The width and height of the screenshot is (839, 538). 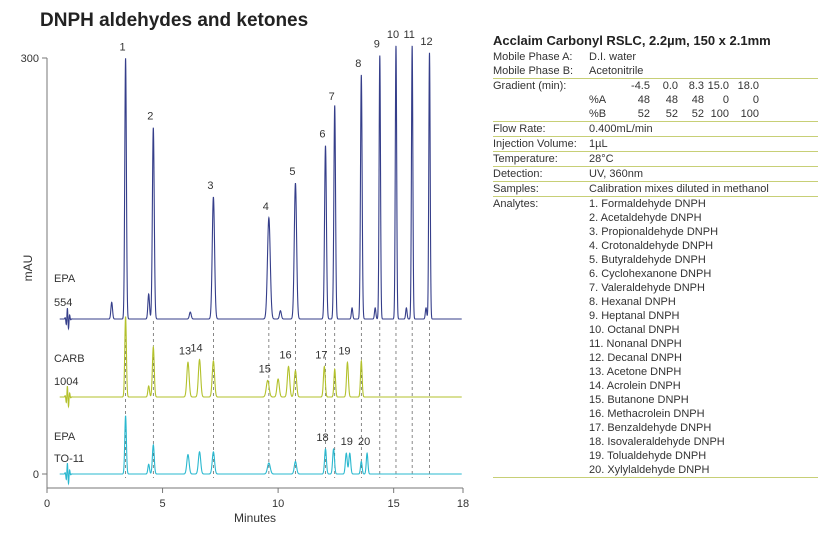 What do you see at coordinates (650, 274) in the screenshot?
I see `analyte-item: 6. Cyclohexanone DNPH` at bounding box center [650, 274].